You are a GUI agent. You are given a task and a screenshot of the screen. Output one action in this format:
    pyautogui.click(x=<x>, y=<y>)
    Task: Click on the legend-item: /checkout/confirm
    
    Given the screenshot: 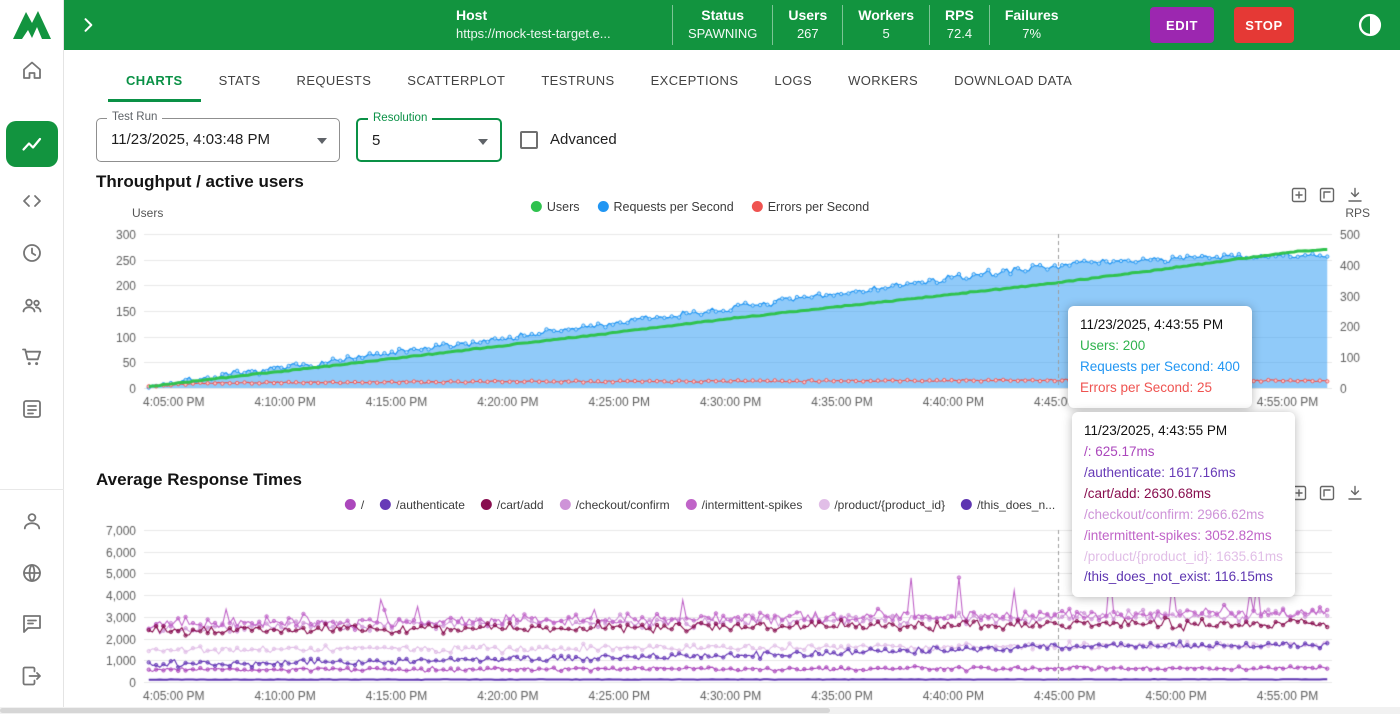 What is the action you would take?
    pyautogui.click(x=614, y=504)
    